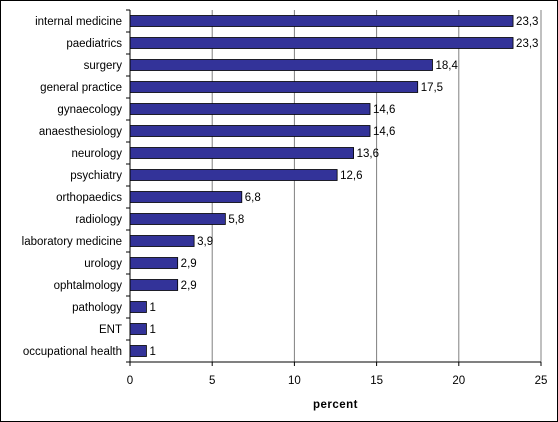 The image size is (558, 422). Describe the element at coordinates (458, 381) in the screenshot. I see `x-tick-label-20: 20` at that location.